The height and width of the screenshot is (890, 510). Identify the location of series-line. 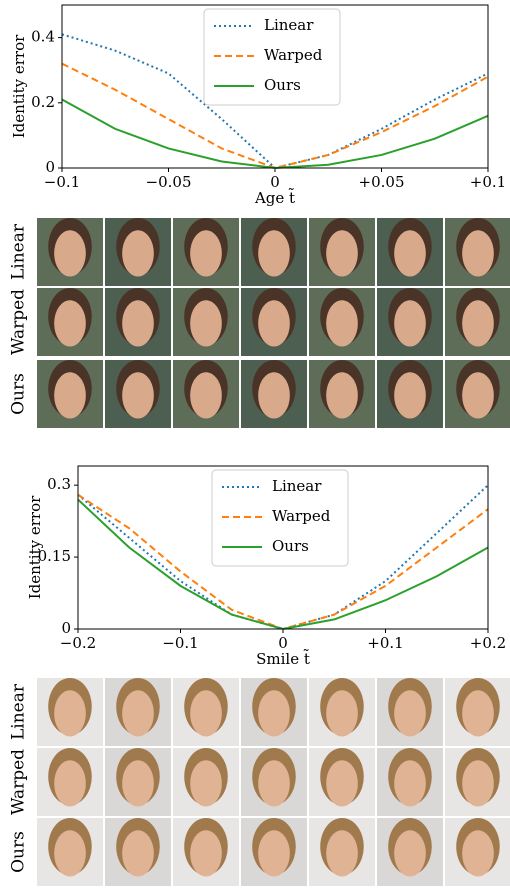
(275, 134).